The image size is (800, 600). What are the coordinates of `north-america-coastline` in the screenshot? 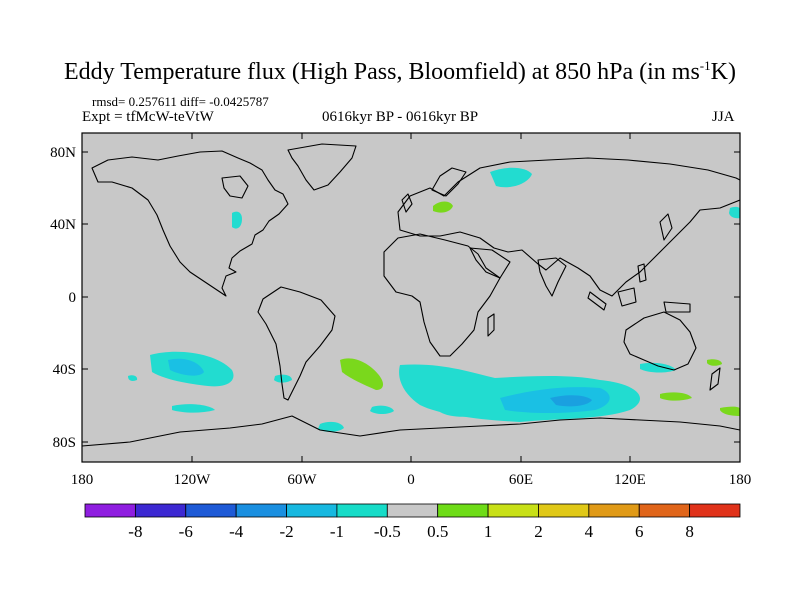 It's located at (190, 223).